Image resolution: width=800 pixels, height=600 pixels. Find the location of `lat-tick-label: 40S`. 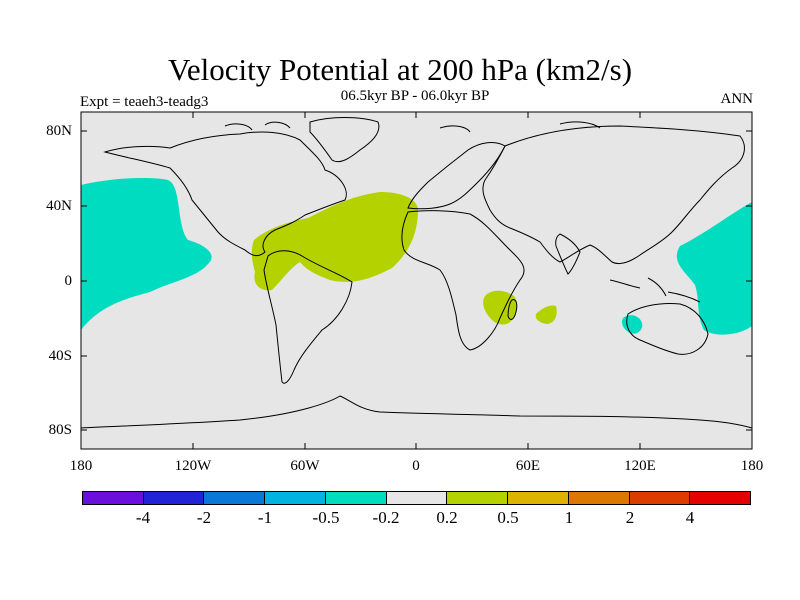

lat-tick-label: 40S is located at coordinates (60, 356).